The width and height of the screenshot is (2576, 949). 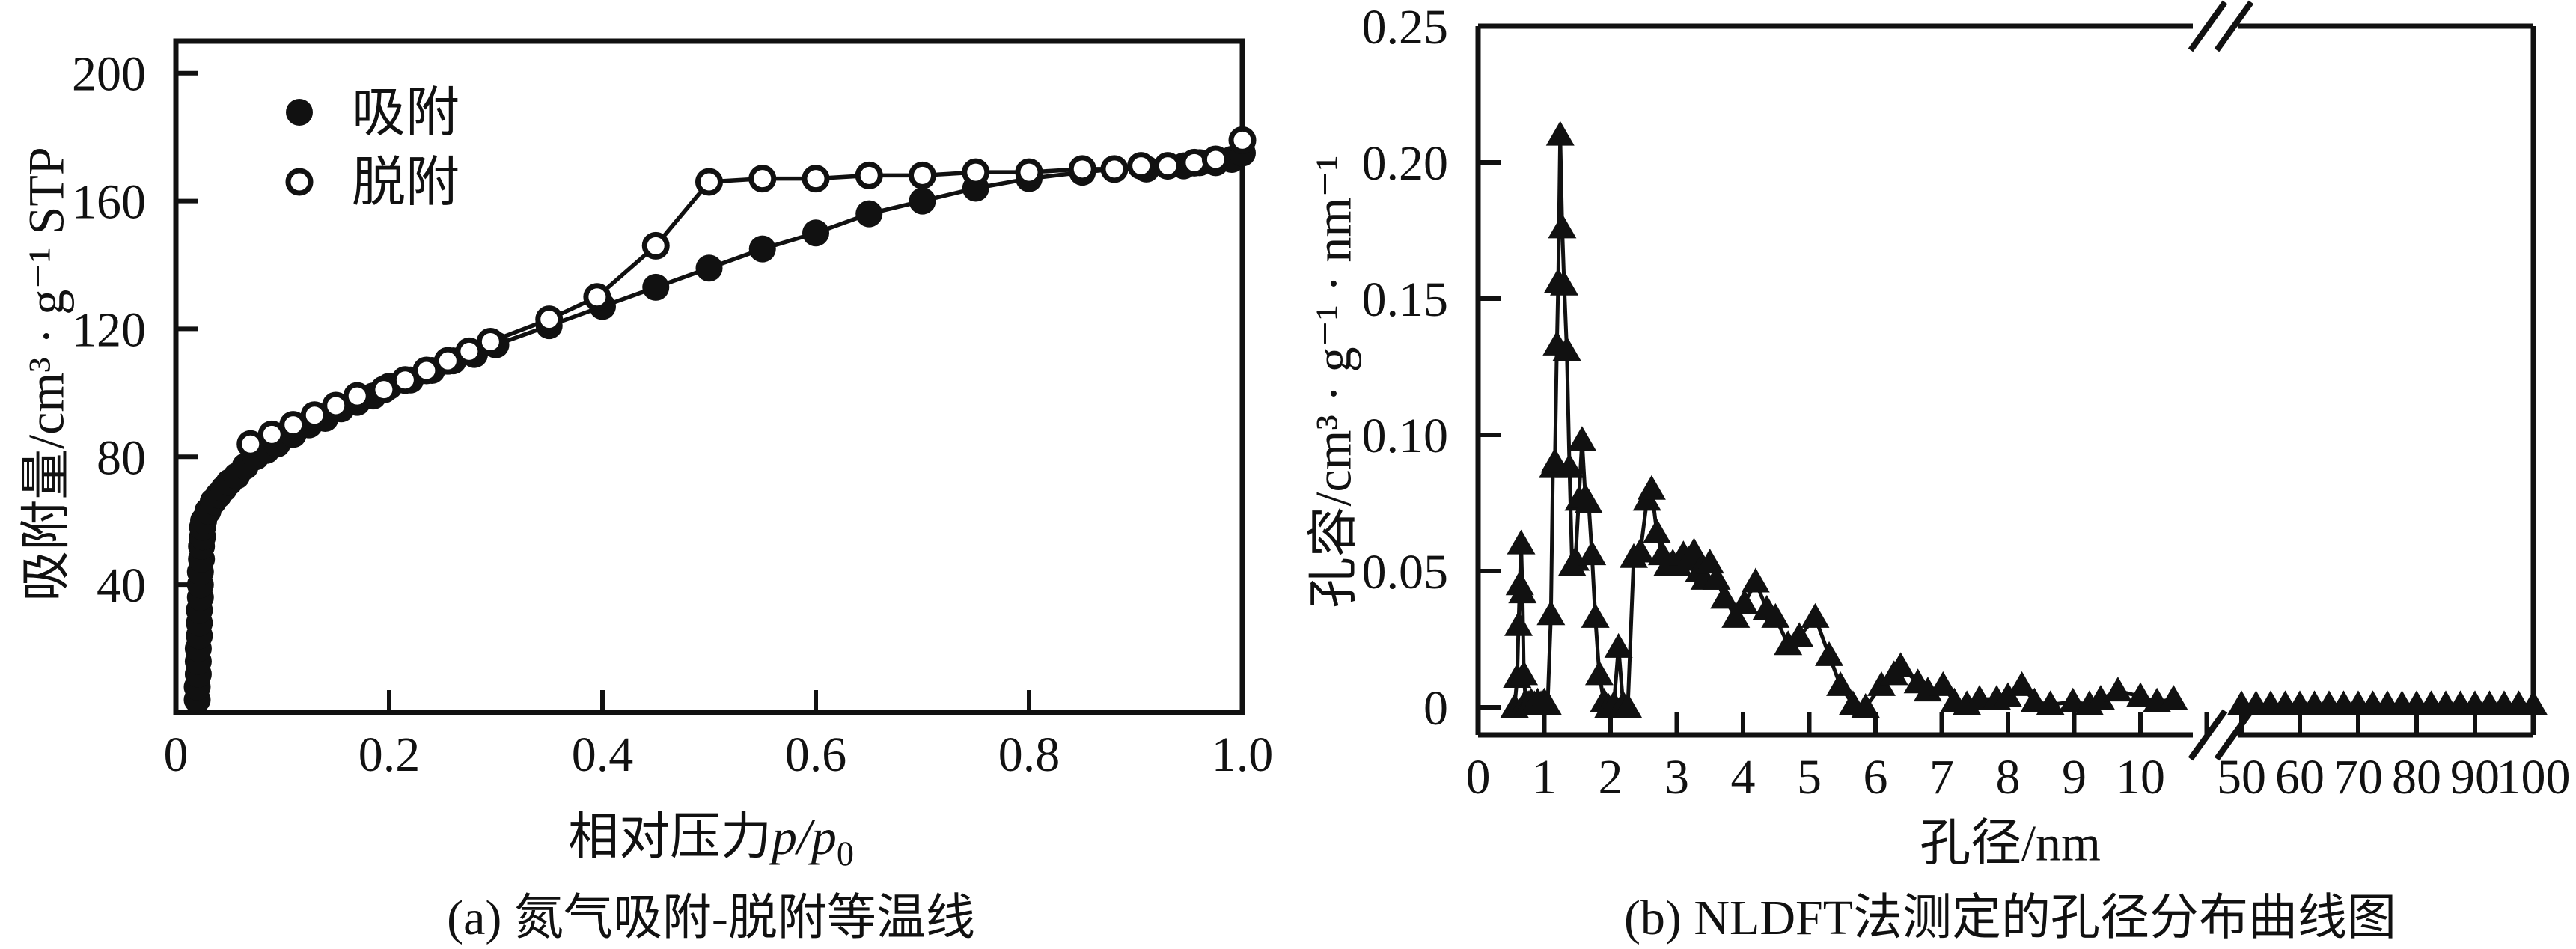 What do you see at coordinates (1333, 381) in the screenshot?
I see `y-axis-title-psd: 孔容/cm³ · g⁻¹ · nm⁻¹` at bounding box center [1333, 381].